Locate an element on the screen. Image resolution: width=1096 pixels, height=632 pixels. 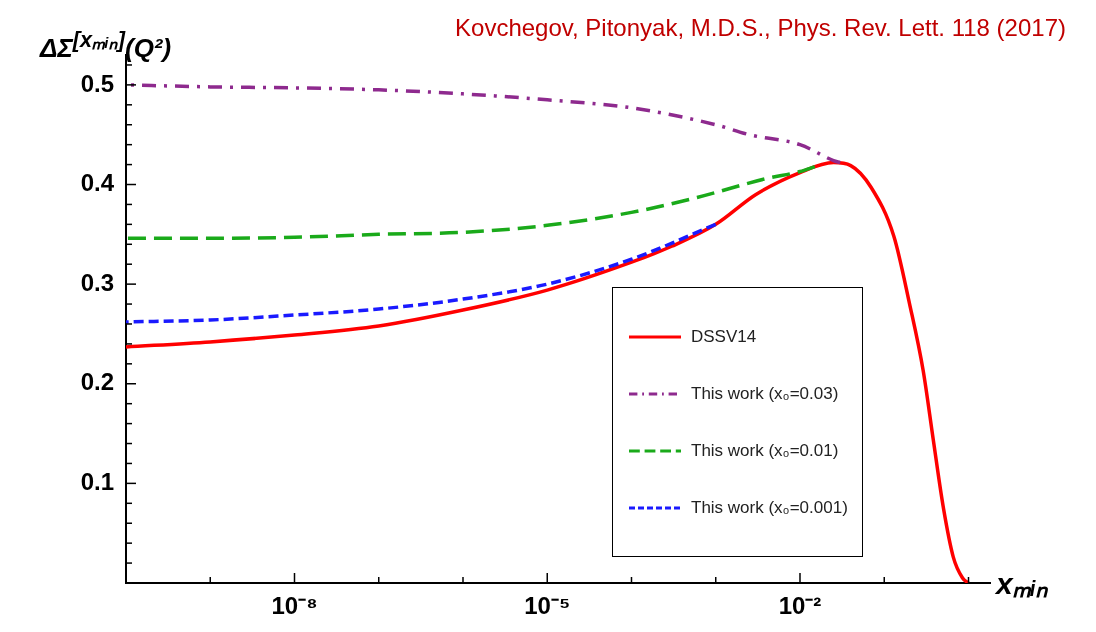
legend-label: This work (x₀=0.001) is located at coordinates (769, 507).